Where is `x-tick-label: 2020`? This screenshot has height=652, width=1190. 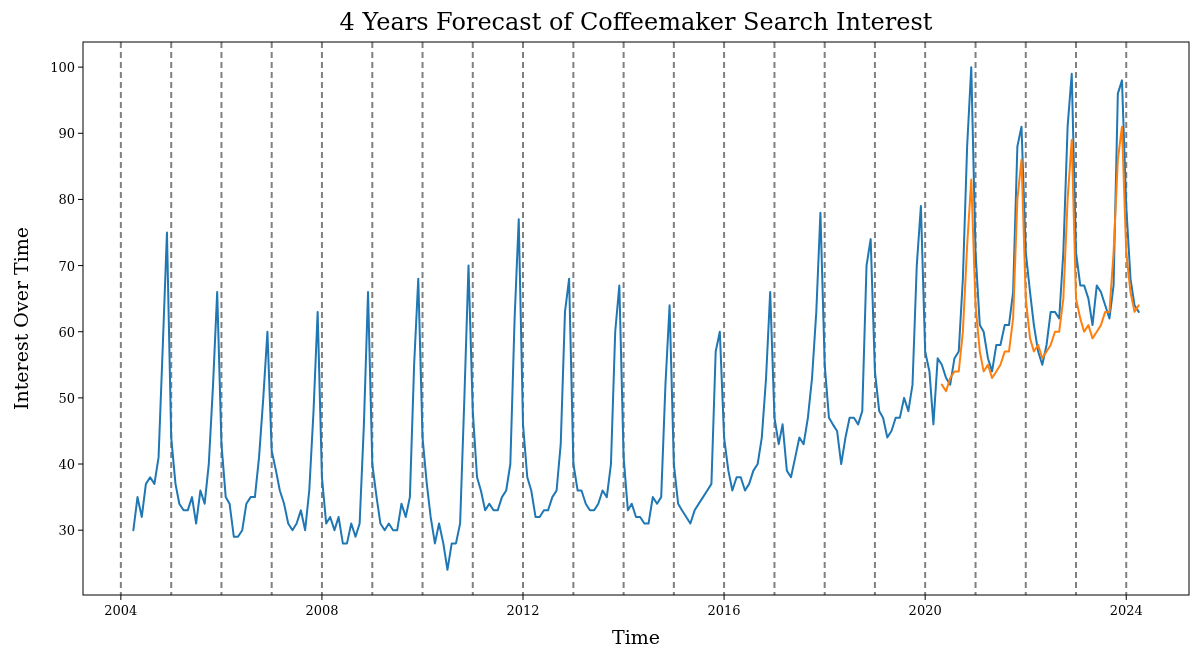
x-tick-label: 2020 is located at coordinates (925, 610).